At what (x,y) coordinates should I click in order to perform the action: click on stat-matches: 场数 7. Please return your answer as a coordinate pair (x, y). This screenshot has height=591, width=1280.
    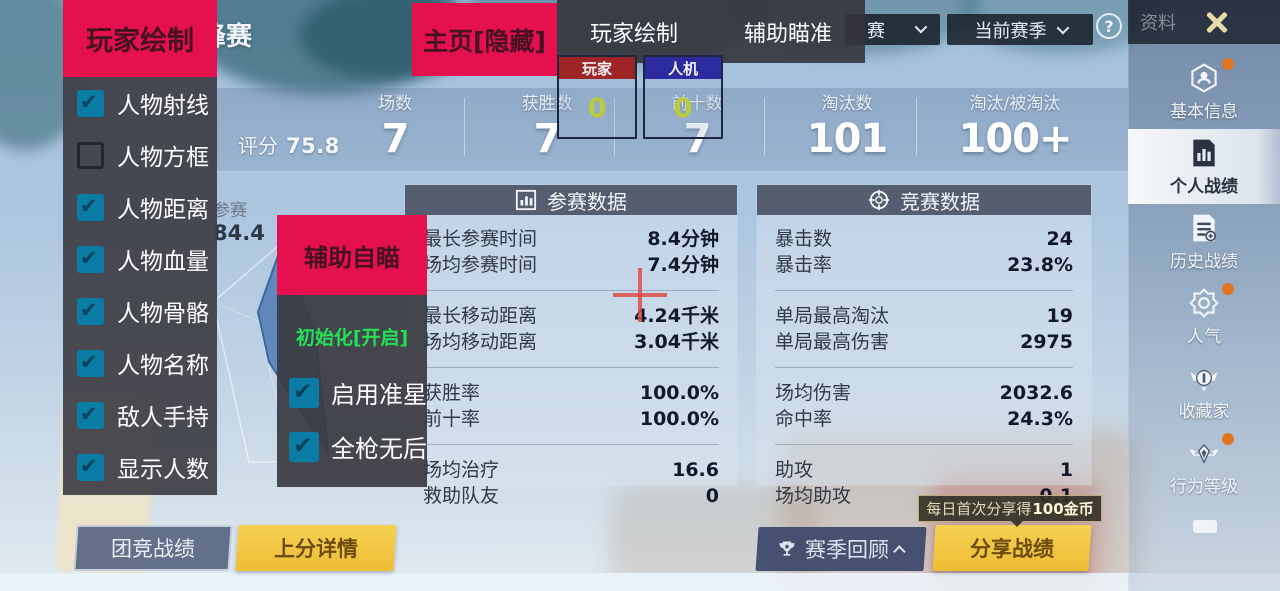
    Looking at the image, I should click on (395, 128).